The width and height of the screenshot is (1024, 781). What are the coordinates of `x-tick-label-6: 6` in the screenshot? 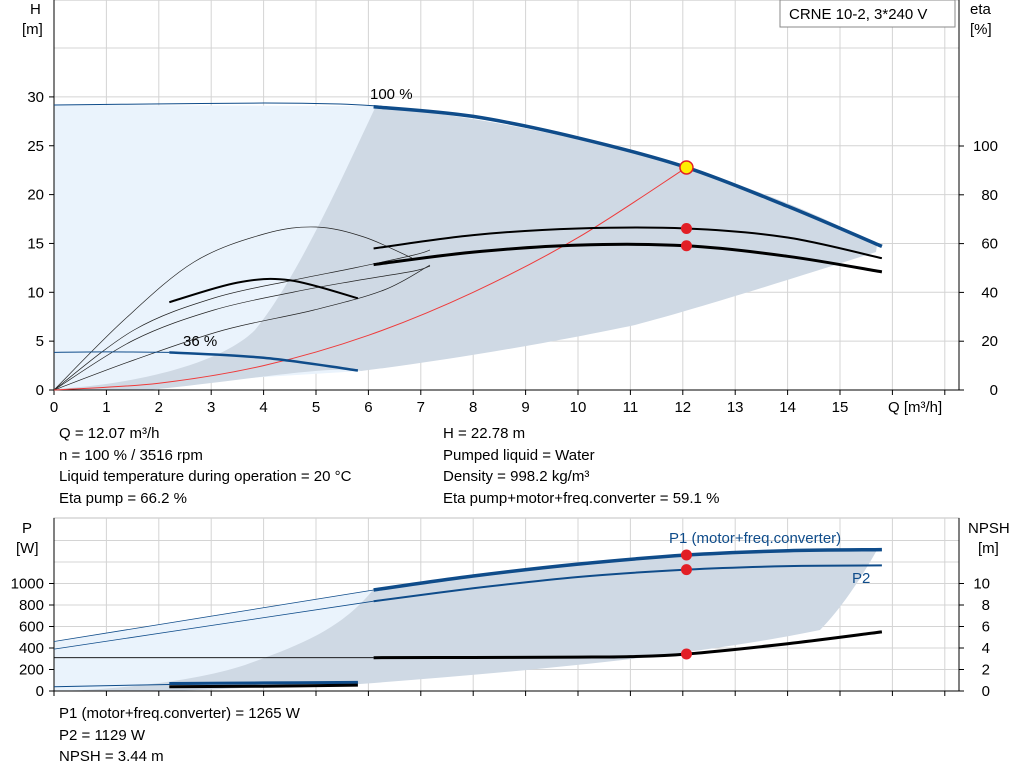 It's located at (368, 407).